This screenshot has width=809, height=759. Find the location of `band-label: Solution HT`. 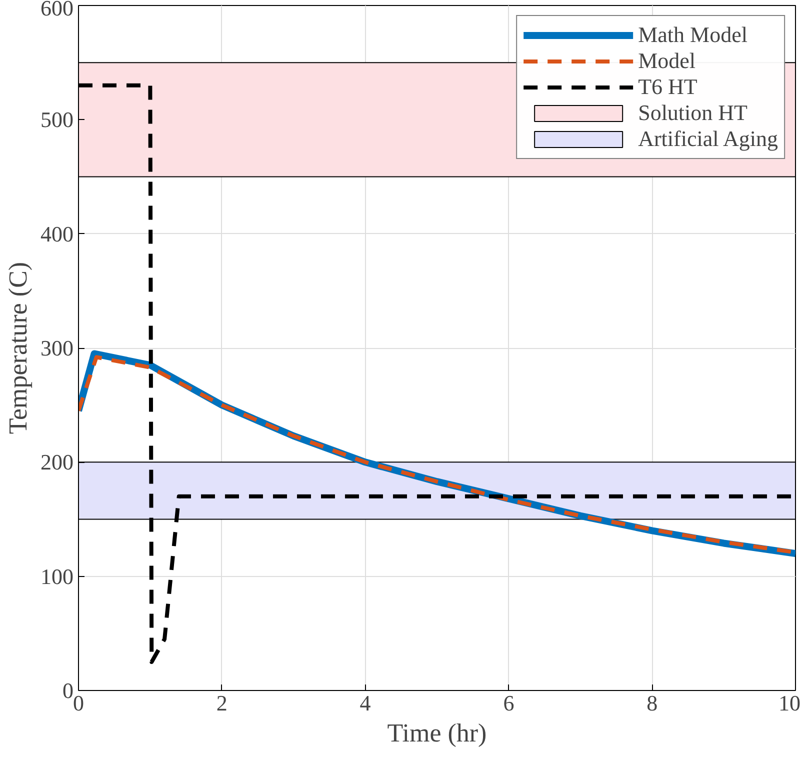

band-label: Solution HT is located at coordinates (693, 113).